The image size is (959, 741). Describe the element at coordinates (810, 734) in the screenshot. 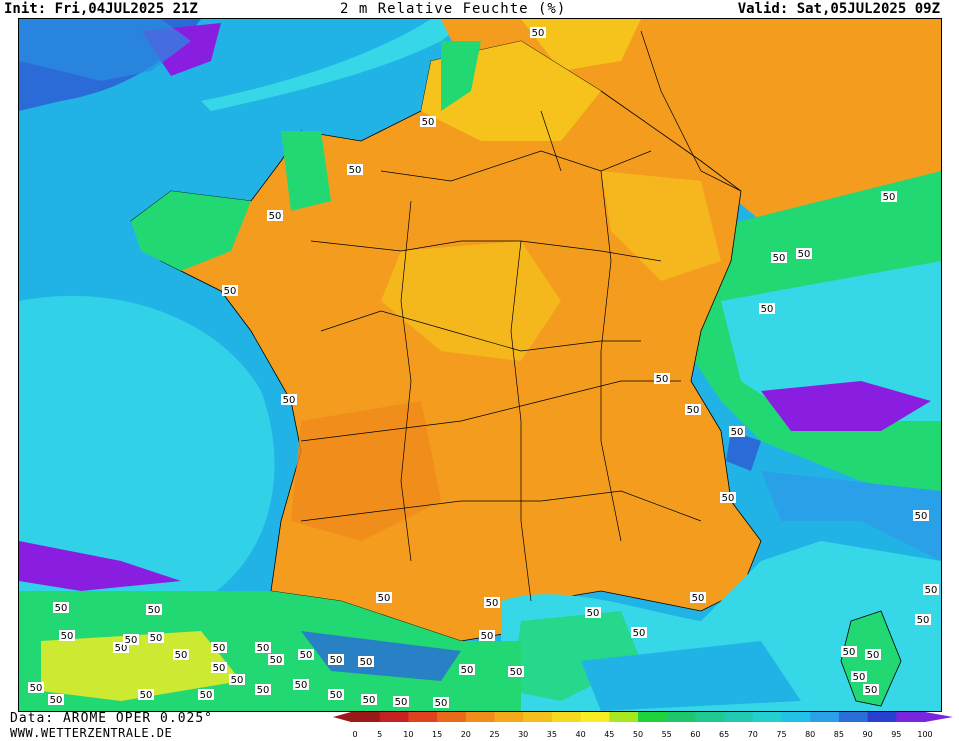

I see `legend-tick-label: 80` at that location.